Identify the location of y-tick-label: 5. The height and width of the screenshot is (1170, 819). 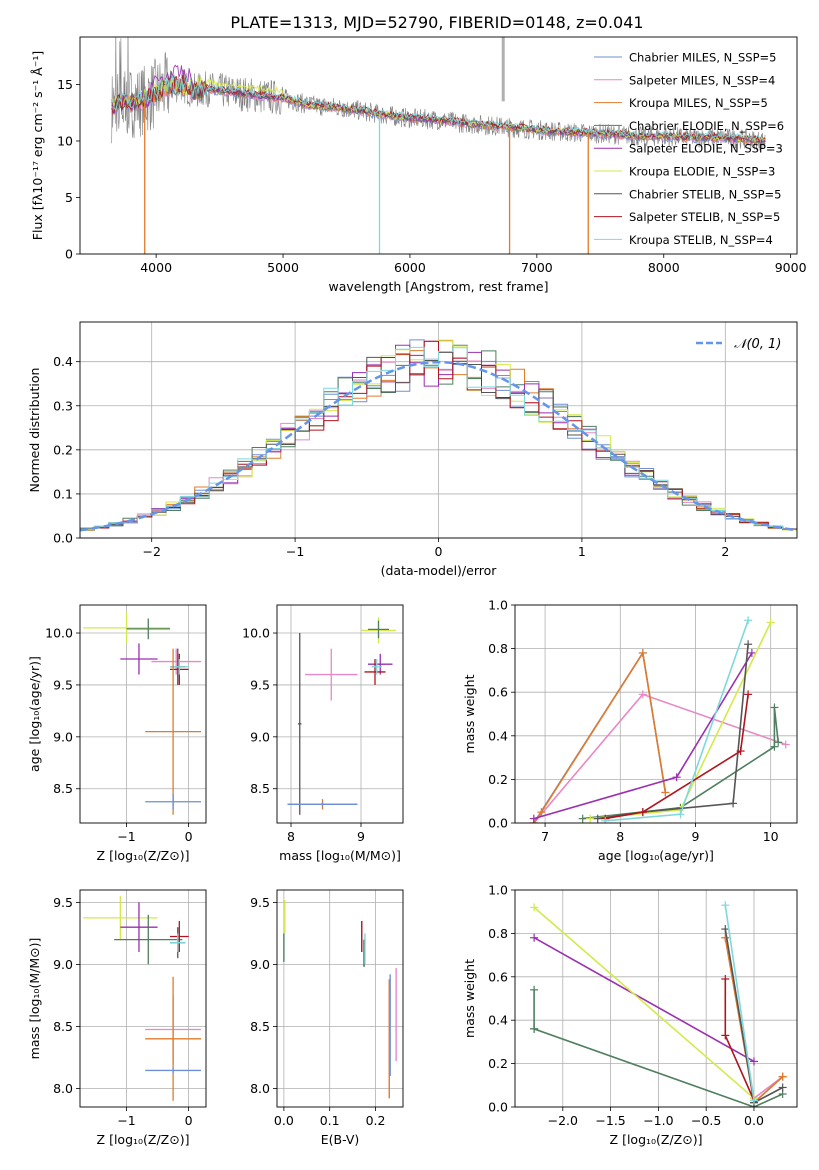
(69, 197).